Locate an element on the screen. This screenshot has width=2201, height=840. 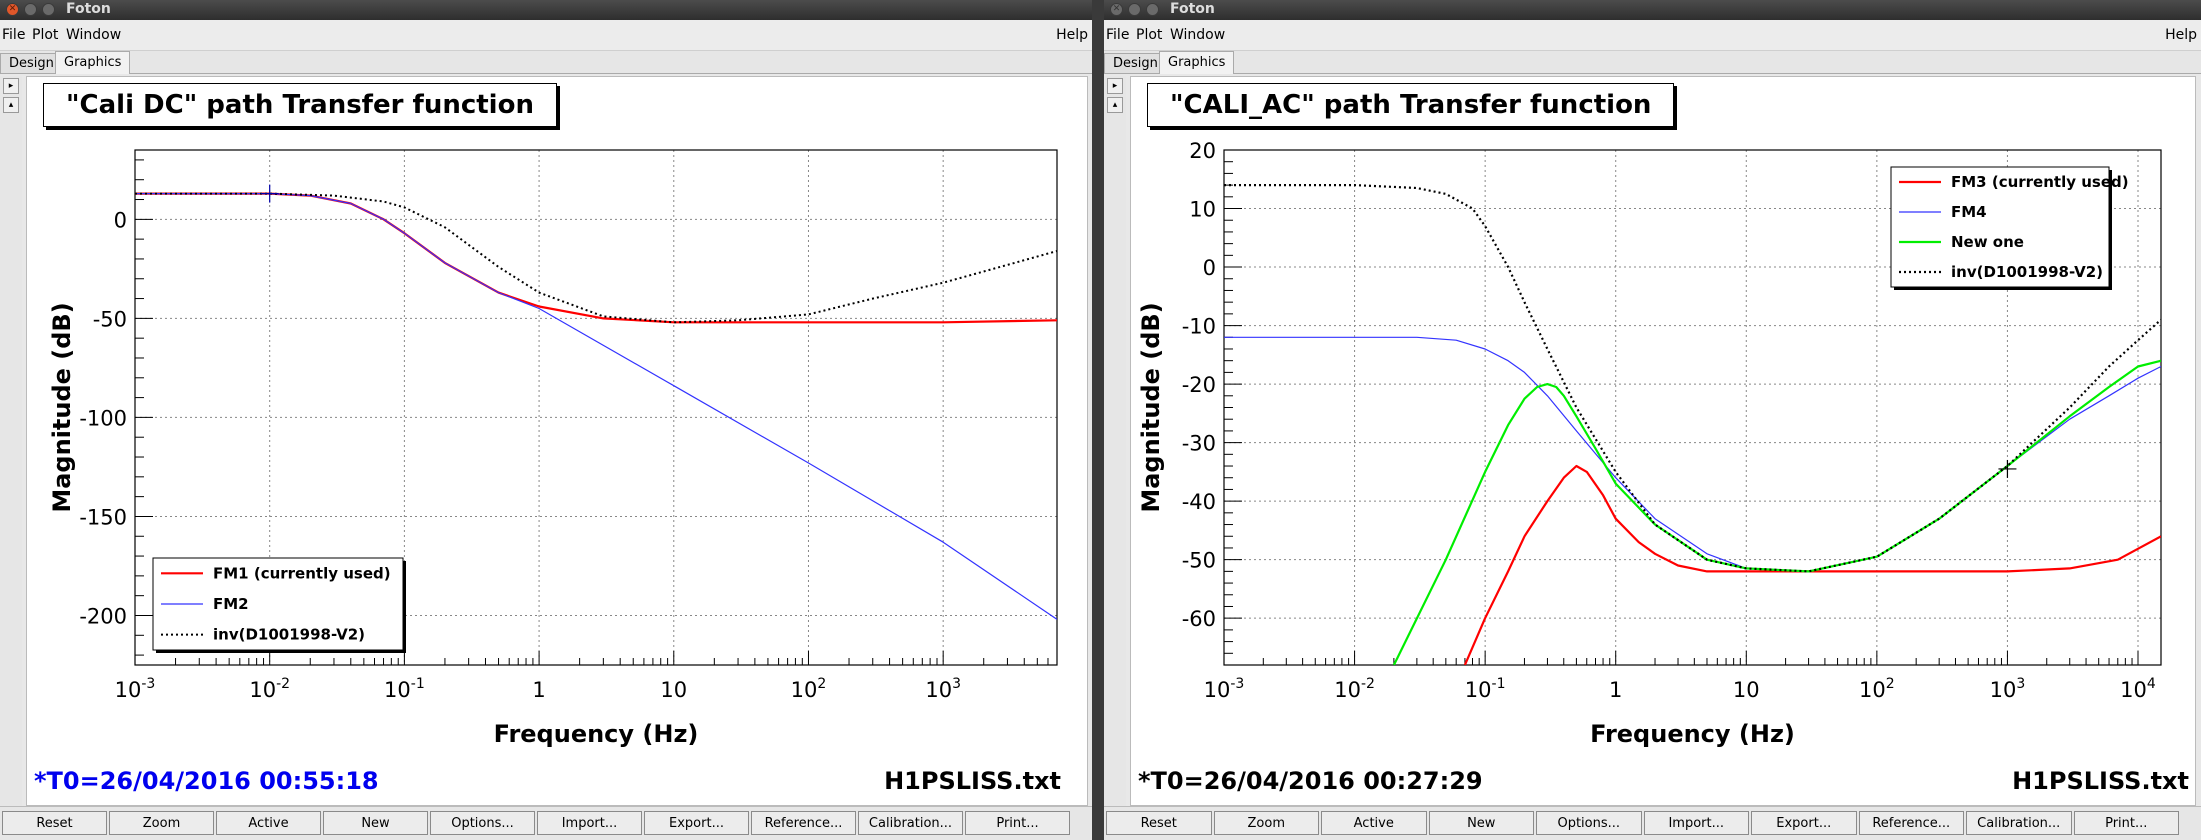
y-tick-label: 10 is located at coordinates (1202, 210).